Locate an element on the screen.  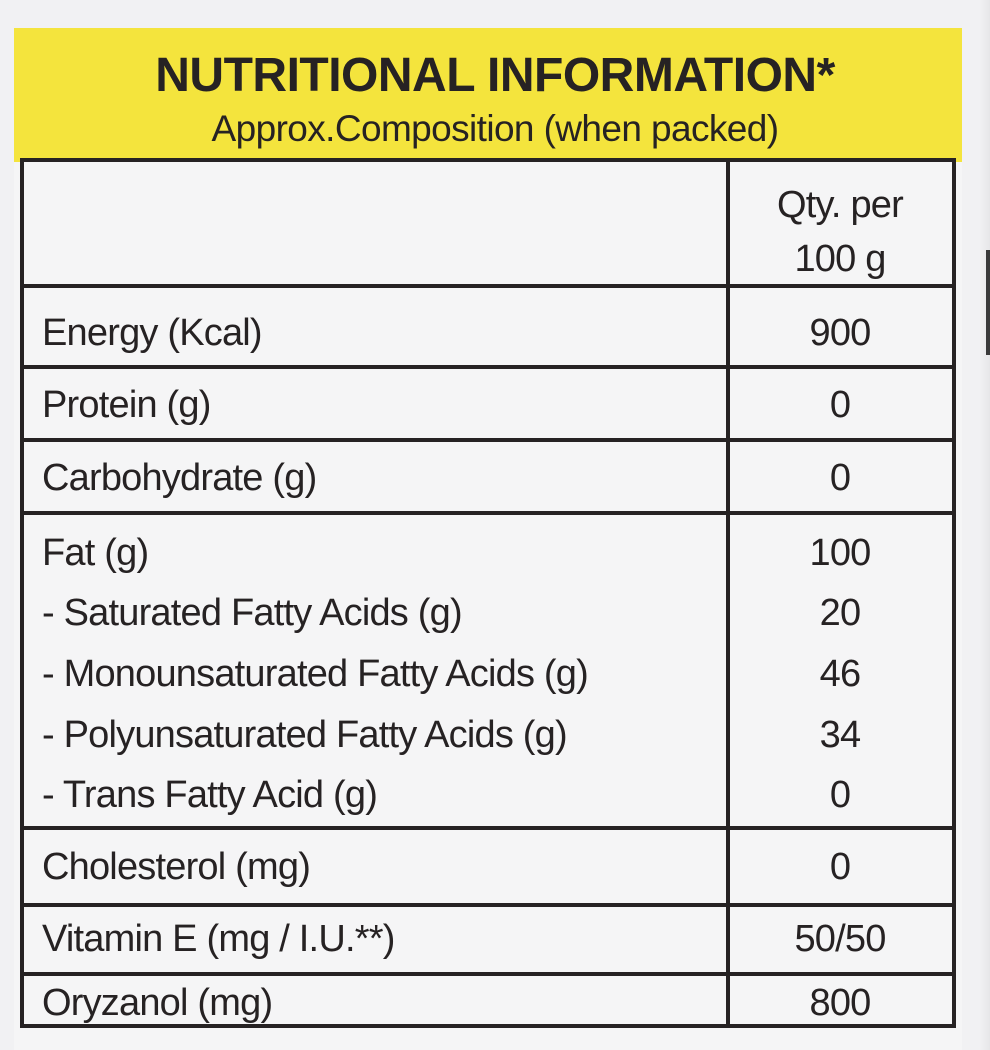
subrow-label-polyunsaturated: - Polyunsaturated Fatty Acids (g) is located at coordinates (305, 735).